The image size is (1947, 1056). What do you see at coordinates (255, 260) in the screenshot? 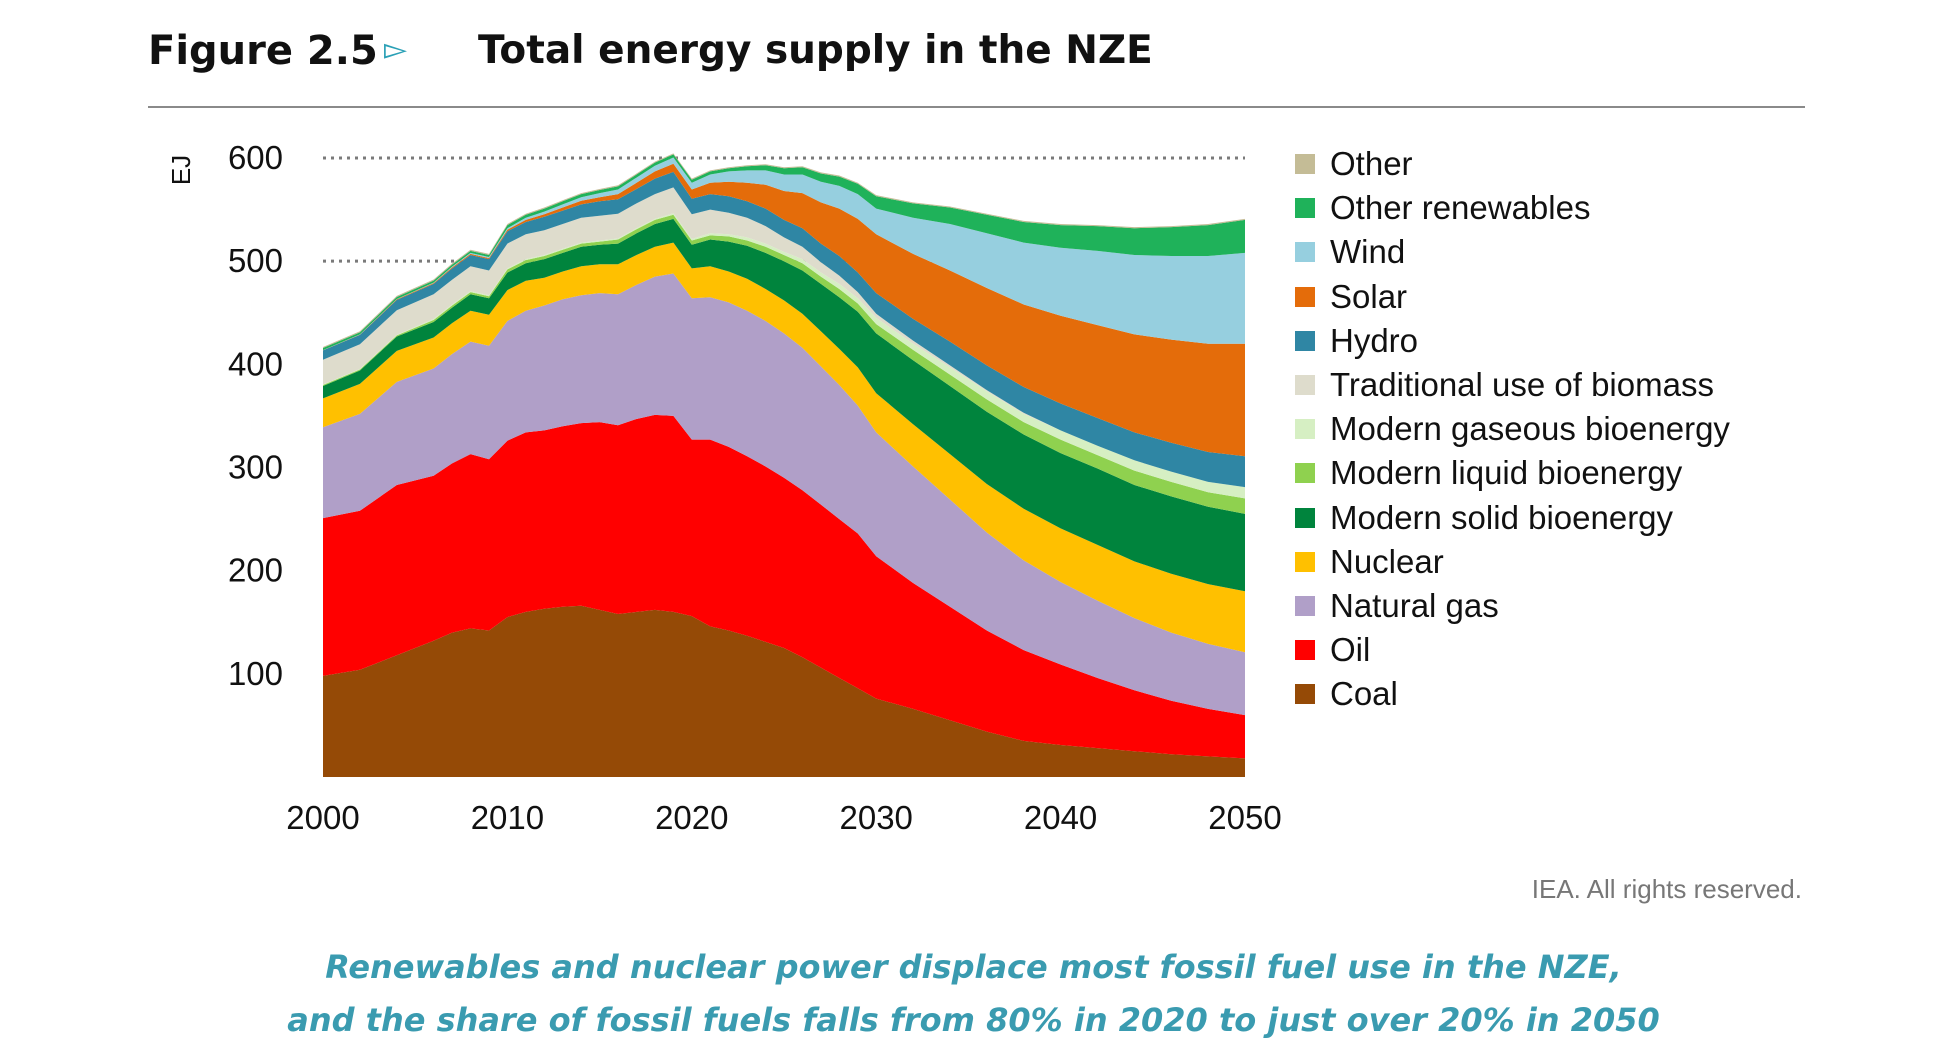
I see `y-tick-label: 500` at bounding box center [255, 260].